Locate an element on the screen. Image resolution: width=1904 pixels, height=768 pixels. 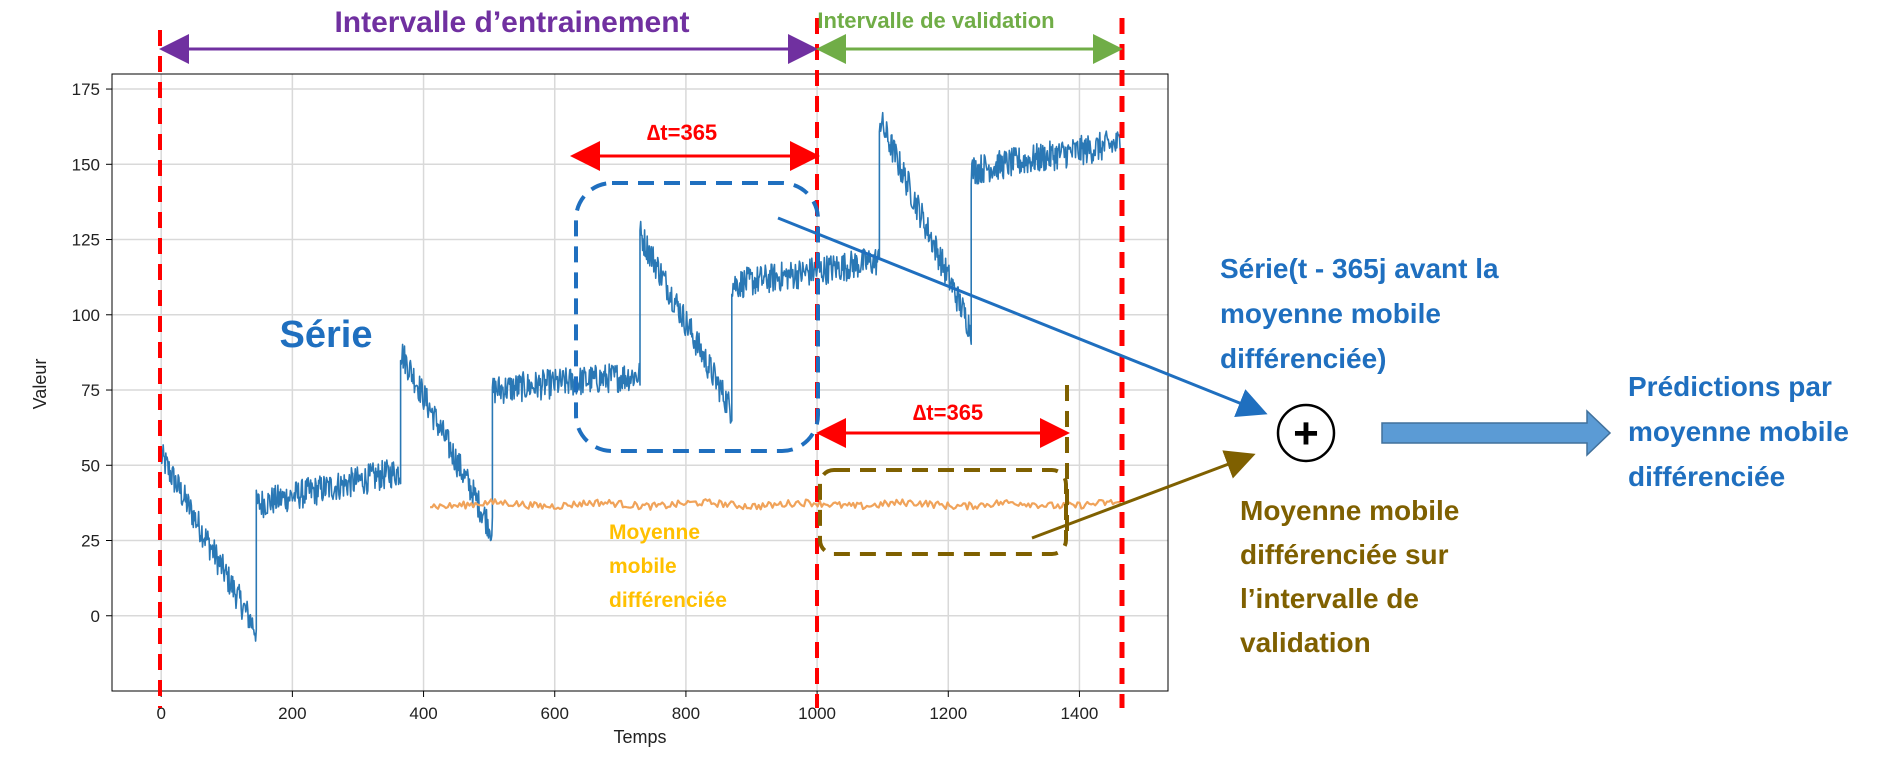
x-tick-label: 1000 is located at coordinates (817, 713).